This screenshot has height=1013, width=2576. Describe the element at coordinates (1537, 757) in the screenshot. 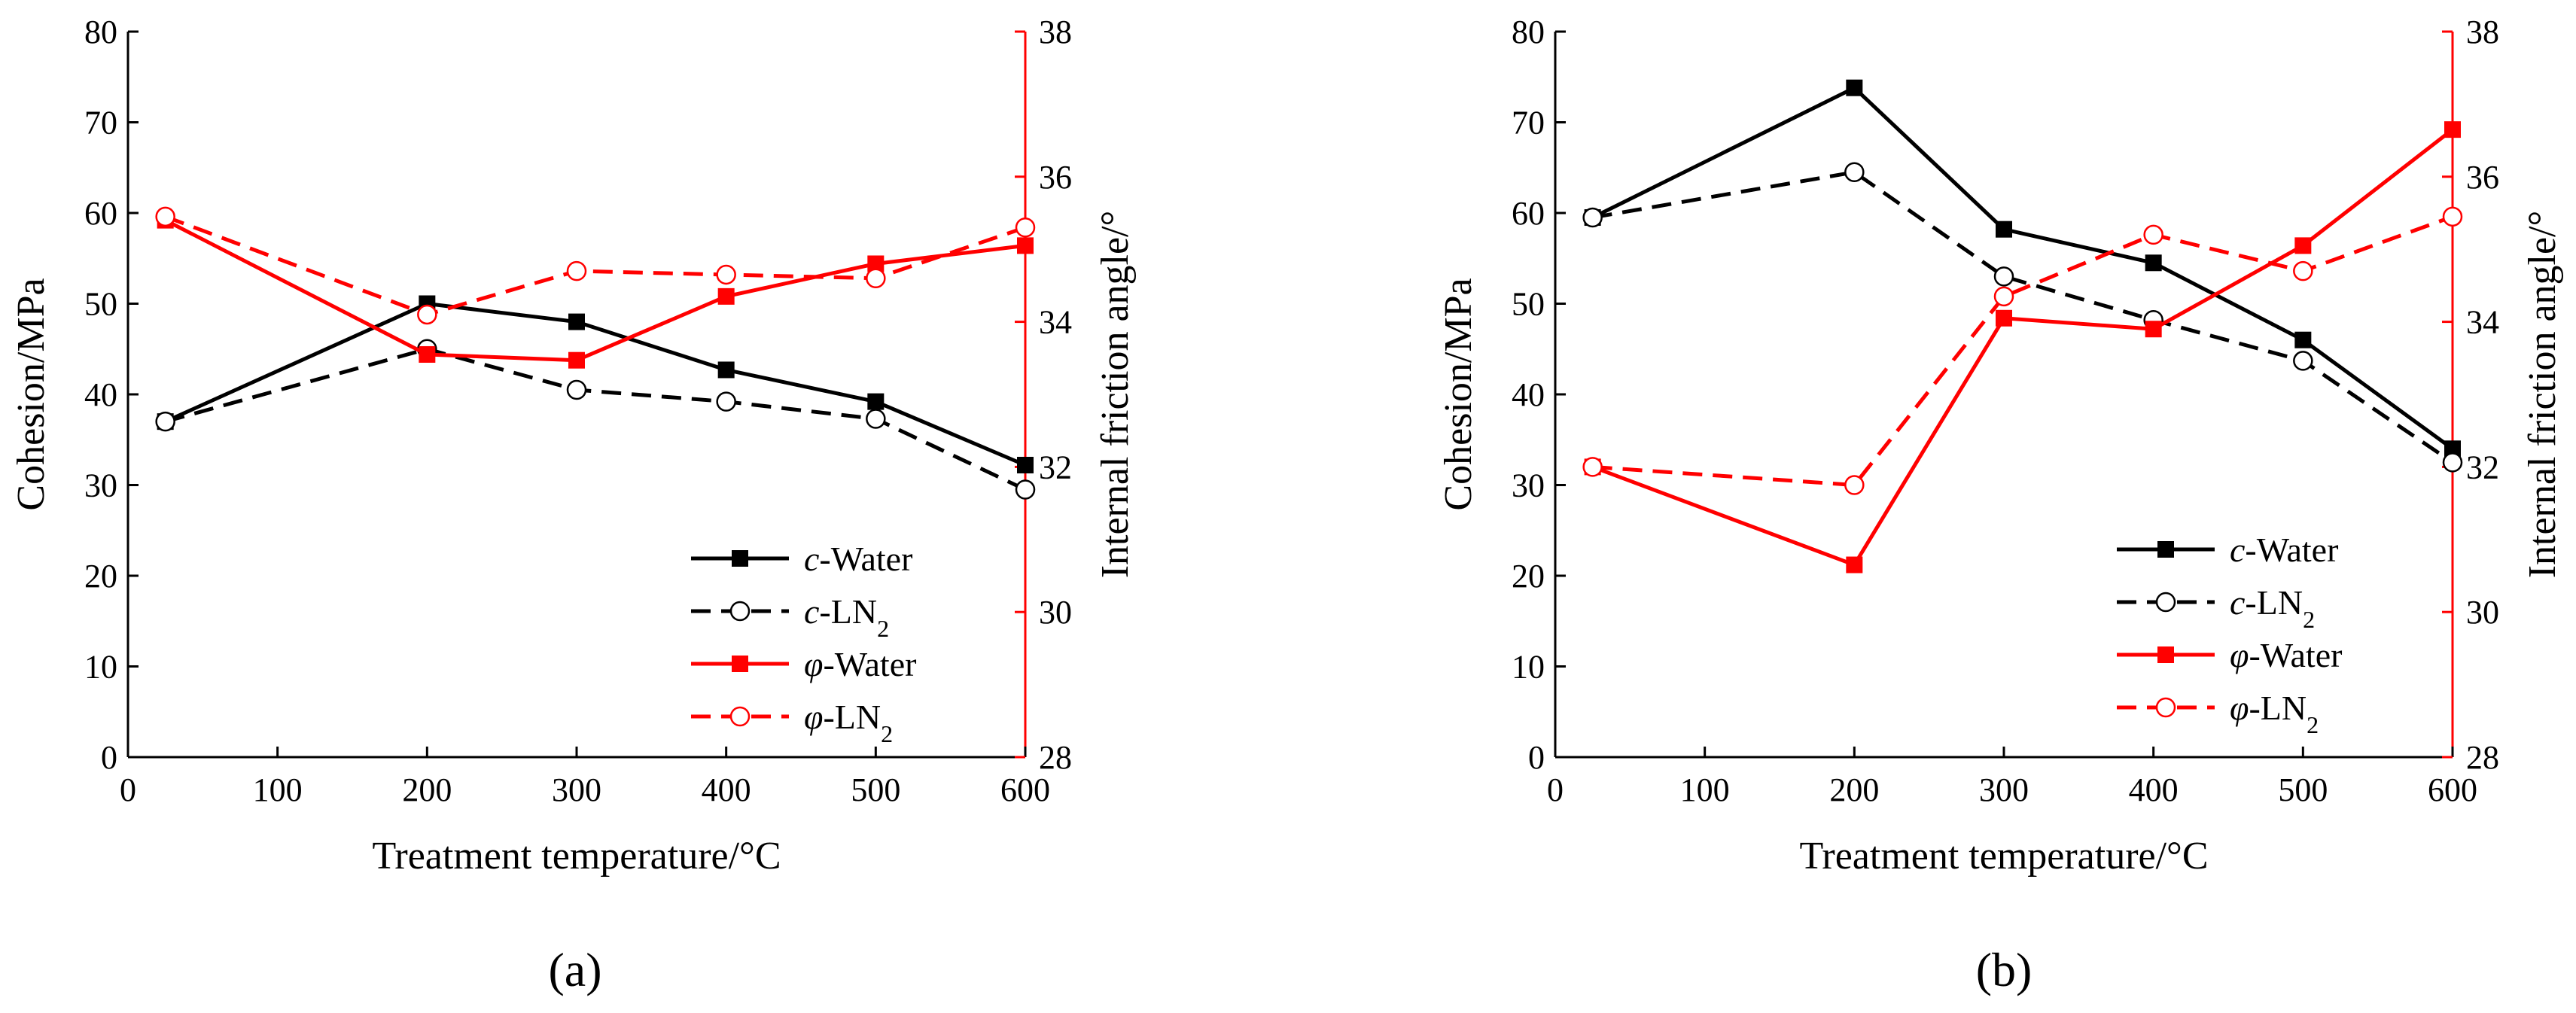

I see `y-left-tick-label: 0` at that location.